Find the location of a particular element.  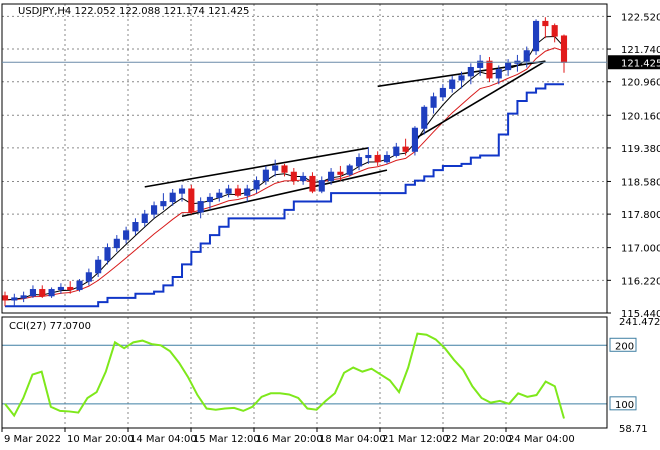

price-tick-label: 120.160 is located at coordinates (640, 116).